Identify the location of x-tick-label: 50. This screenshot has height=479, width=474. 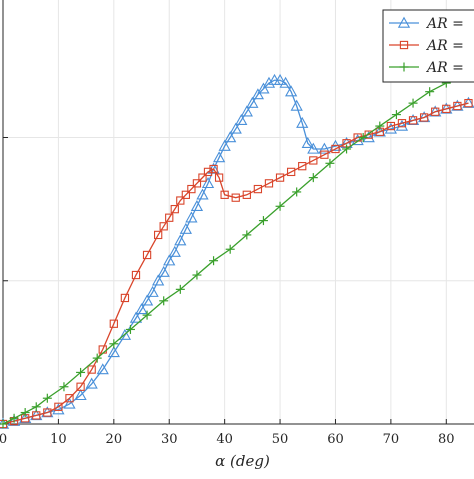
(280, 439).